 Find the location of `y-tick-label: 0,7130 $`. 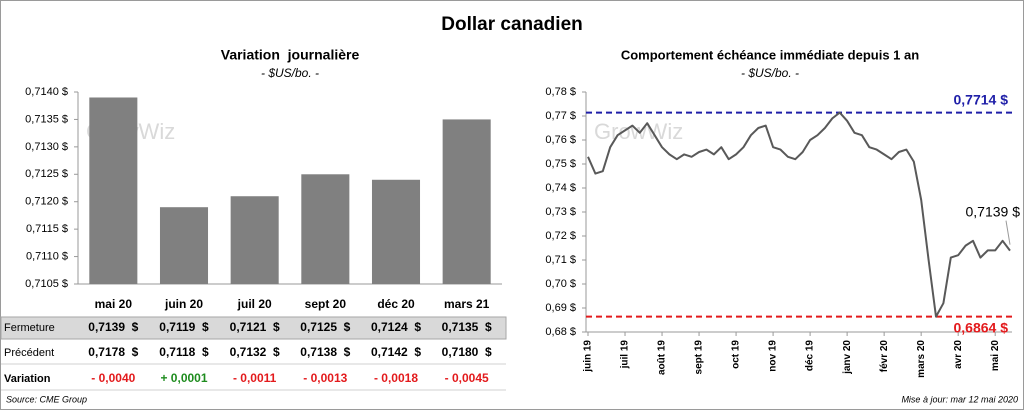

y-tick-label: 0,7130 $ is located at coordinates (46, 147).